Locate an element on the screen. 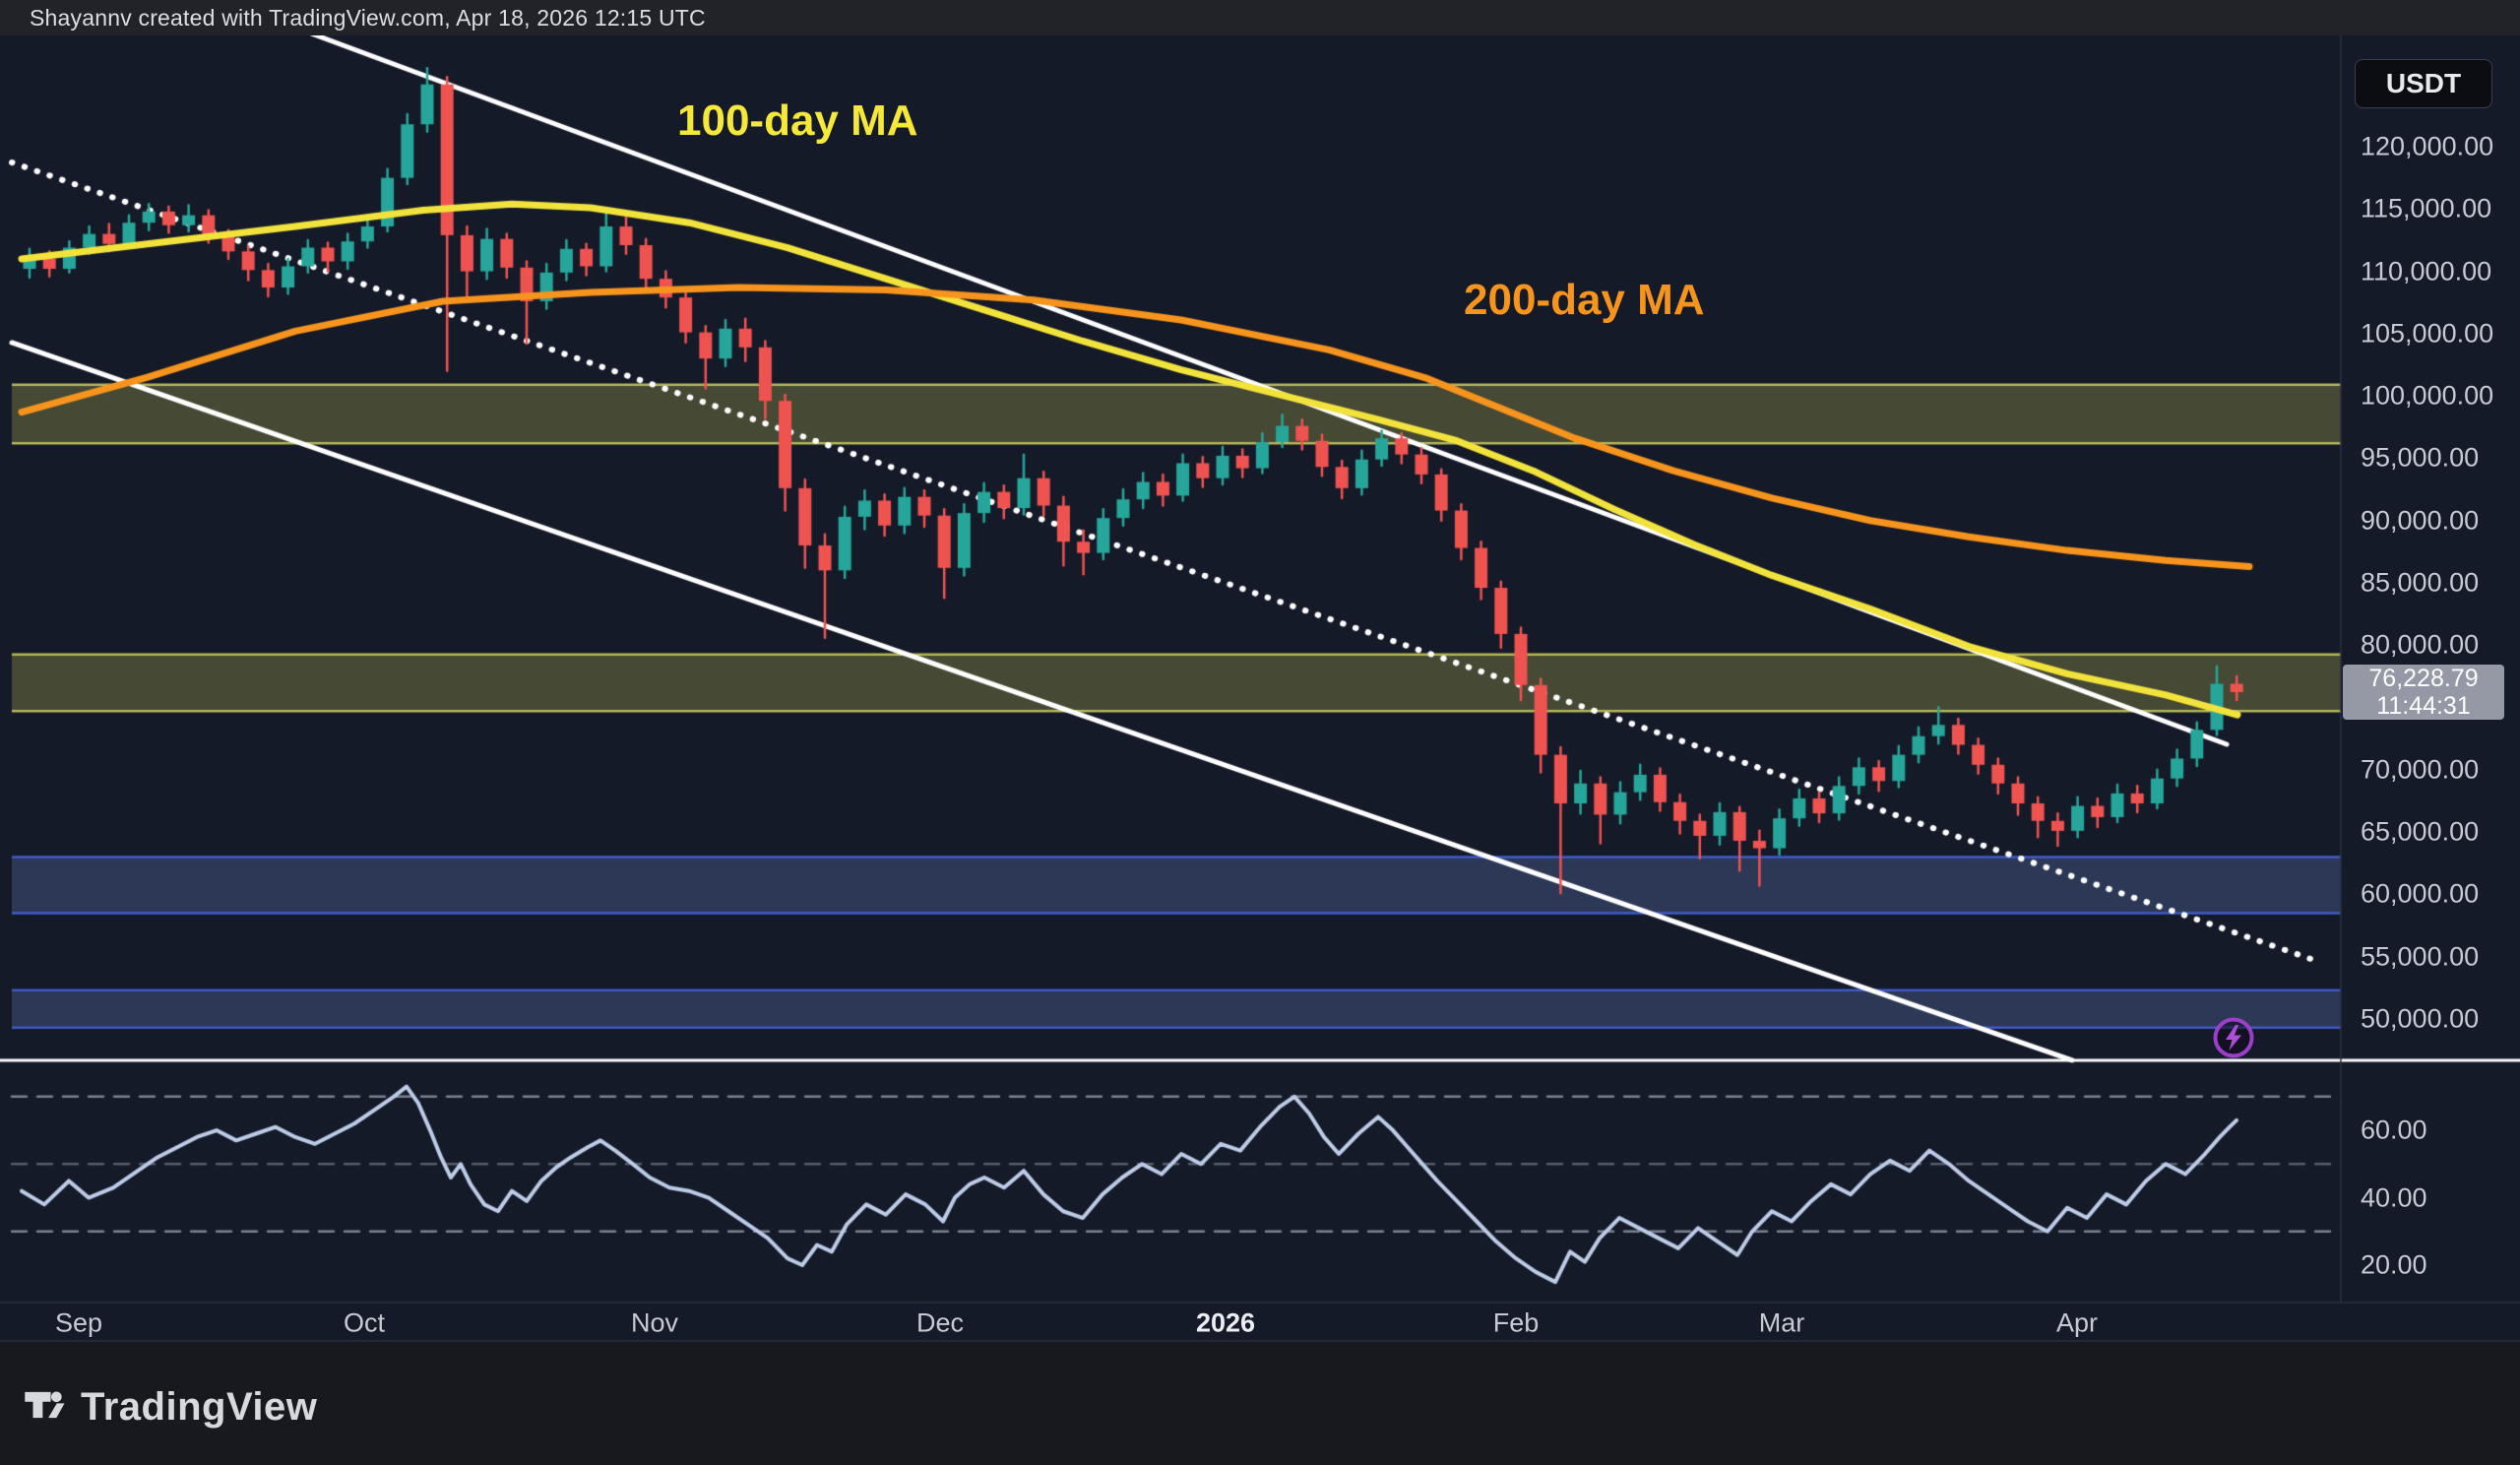 The width and height of the screenshot is (2520, 1465). price-tick-label: 55,000.00 is located at coordinates (2420, 956).